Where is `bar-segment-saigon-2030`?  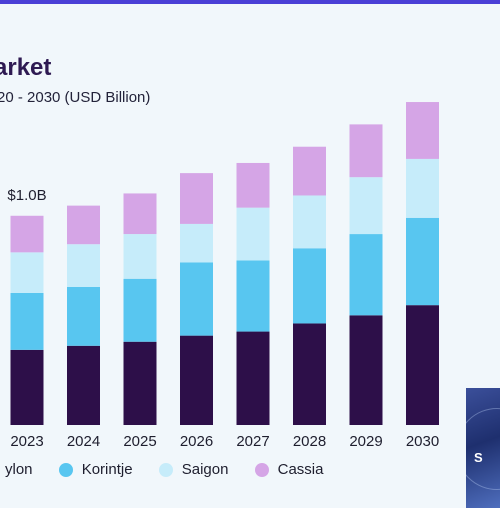
bar-segment-saigon-2030 is located at coordinates (422, 188).